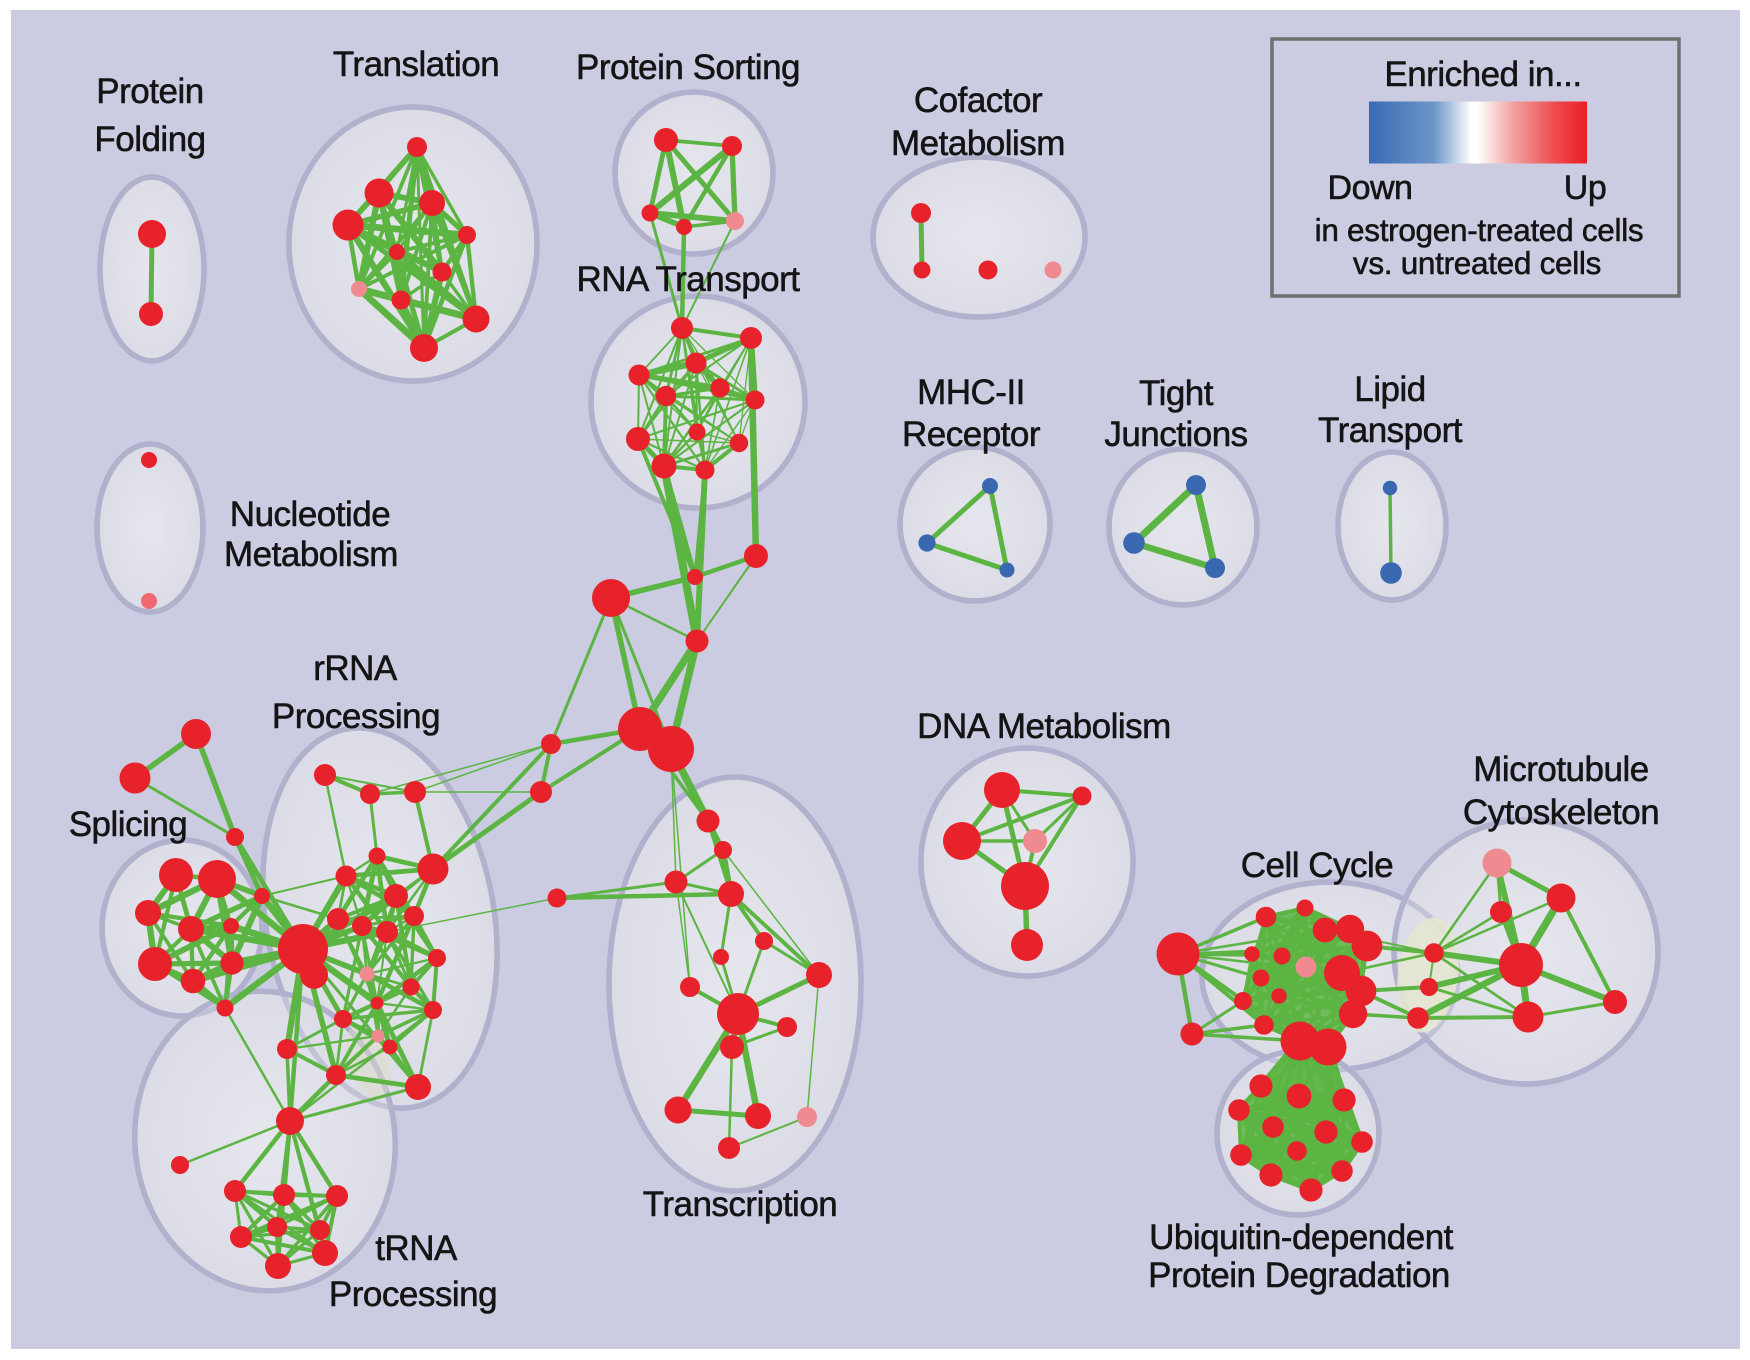 This screenshot has width=1750, height=1360. What do you see at coordinates (1585, 188) in the screenshot?
I see `svg-text: Up` at bounding box center [1585, 188].